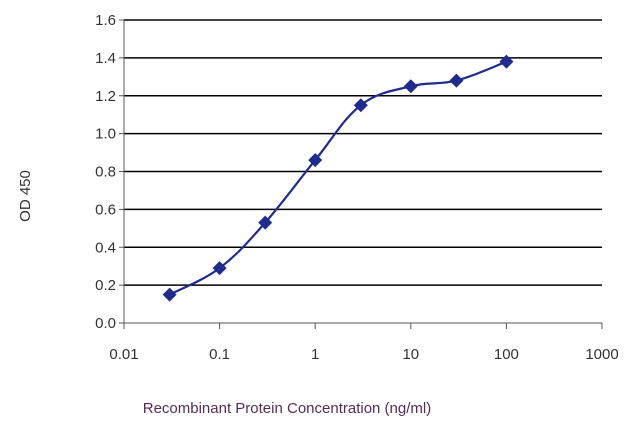 The image size is (640, 427). Describe the element at coordinates (105, 96) in the screenshot. I see `y-tick-label: 1.2` at that location.